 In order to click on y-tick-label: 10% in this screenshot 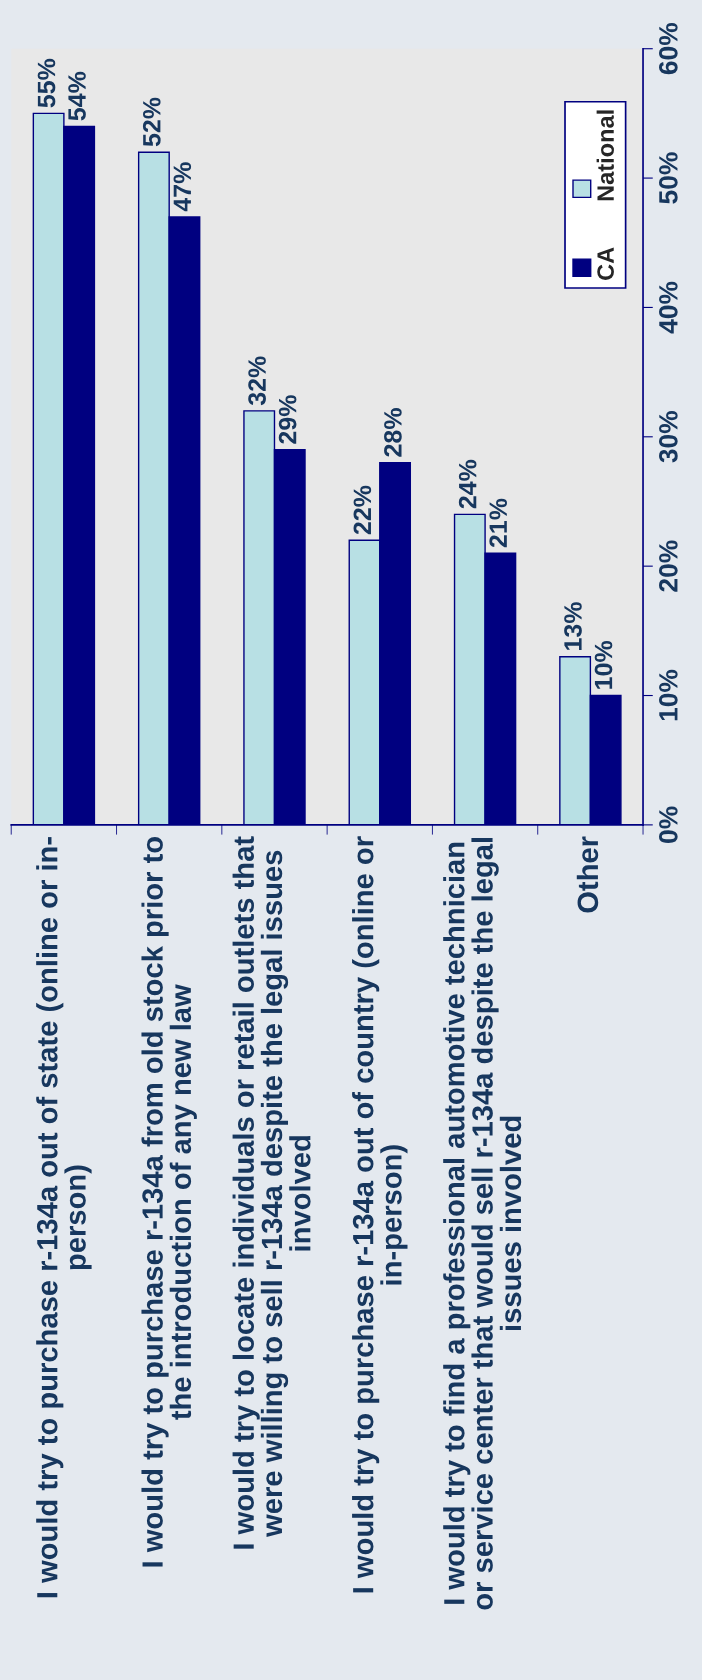, I will do `click(668, 695)`.